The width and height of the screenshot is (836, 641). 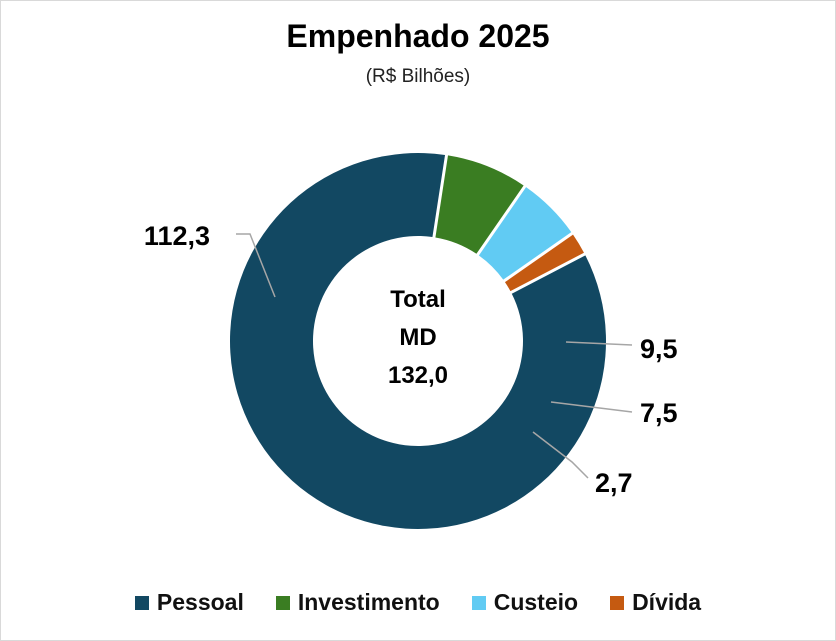 I want to click on center-label-line1: Total, so click(x=418, y=299).